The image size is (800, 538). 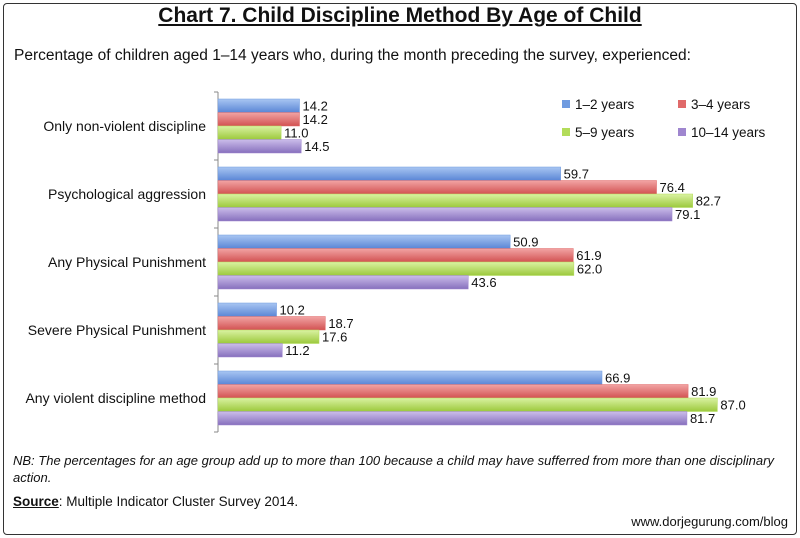 I want to click on data-label: 62.0, so click(x=589, y=269).